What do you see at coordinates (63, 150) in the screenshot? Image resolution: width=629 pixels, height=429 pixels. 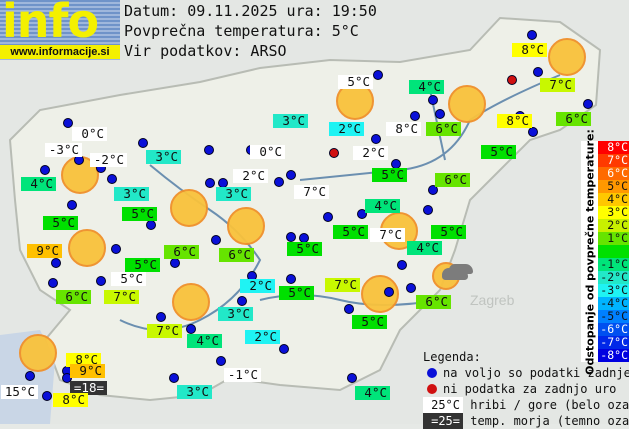 I see `mountain-temperature-label: -3°C` at bounding box center [63, 150].